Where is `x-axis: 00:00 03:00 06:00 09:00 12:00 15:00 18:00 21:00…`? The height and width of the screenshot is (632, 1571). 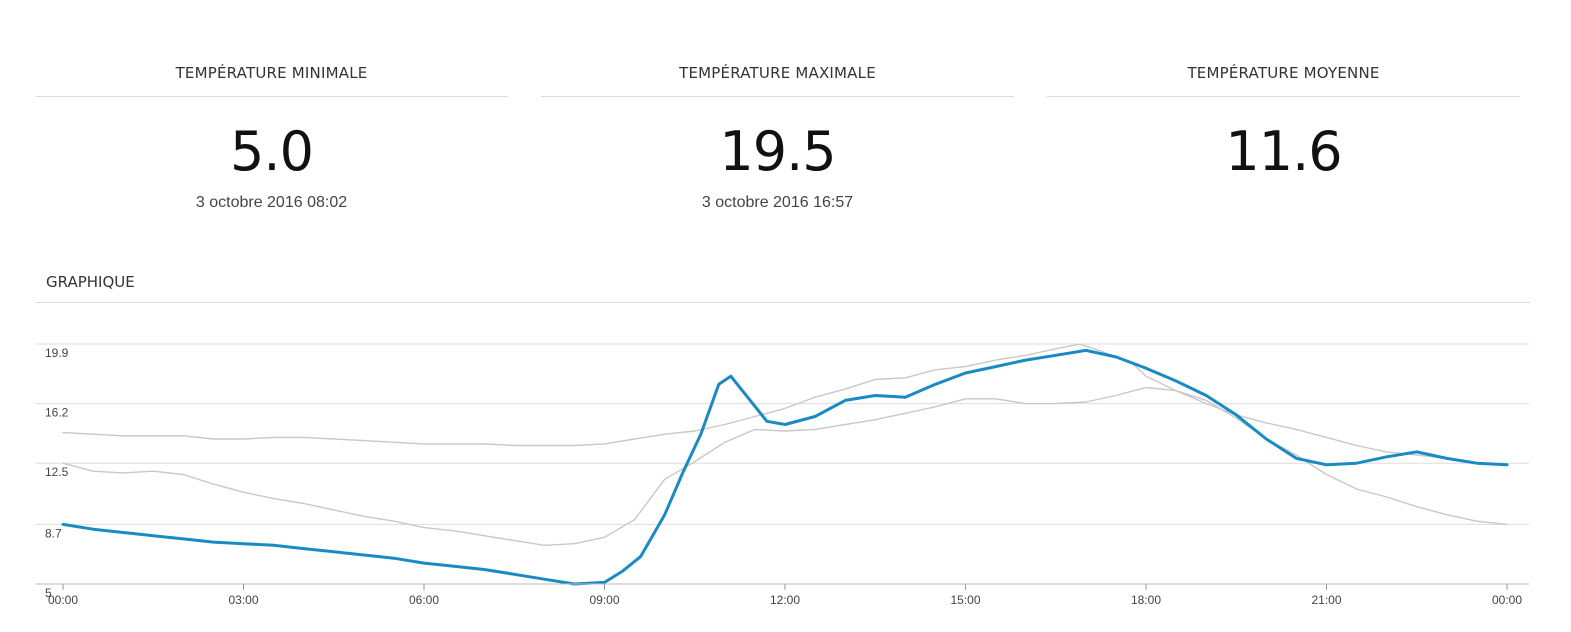 x-axis: 00:00 03:00 06:00 09:00 12:00 15:00 18:00 21:00… is located at coordinates (782, 595).